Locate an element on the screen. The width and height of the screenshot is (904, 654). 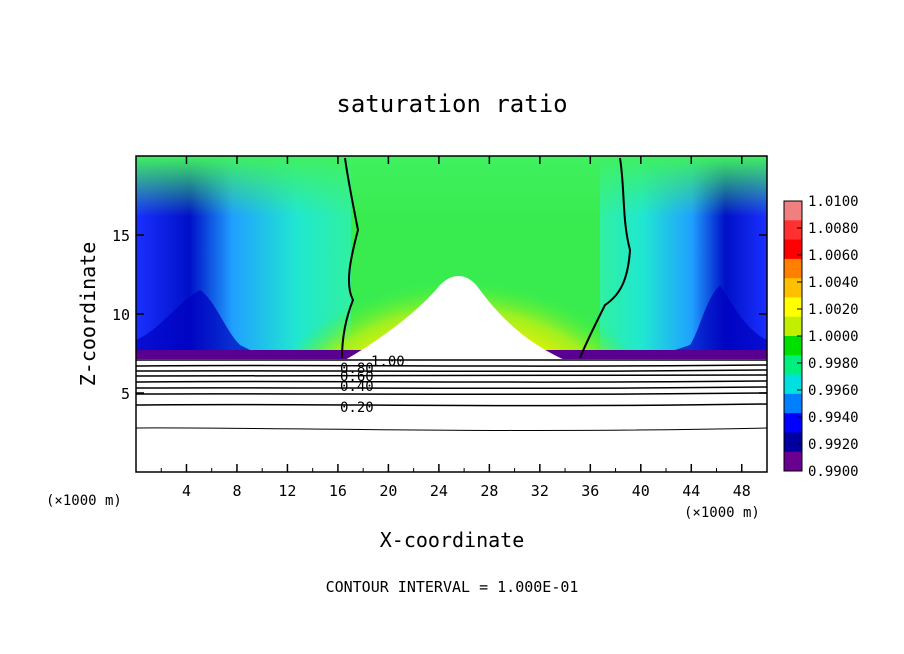
colorbar-label: 1.0080 is located at coordinates (833, 229).